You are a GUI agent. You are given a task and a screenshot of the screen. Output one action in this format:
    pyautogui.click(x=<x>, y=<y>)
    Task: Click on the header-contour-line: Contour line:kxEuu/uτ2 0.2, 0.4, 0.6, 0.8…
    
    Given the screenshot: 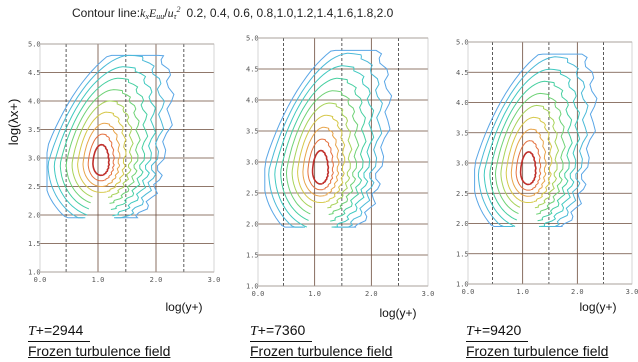 What is the action you would take?
    pyautogui.click(x=233, y=13)
    